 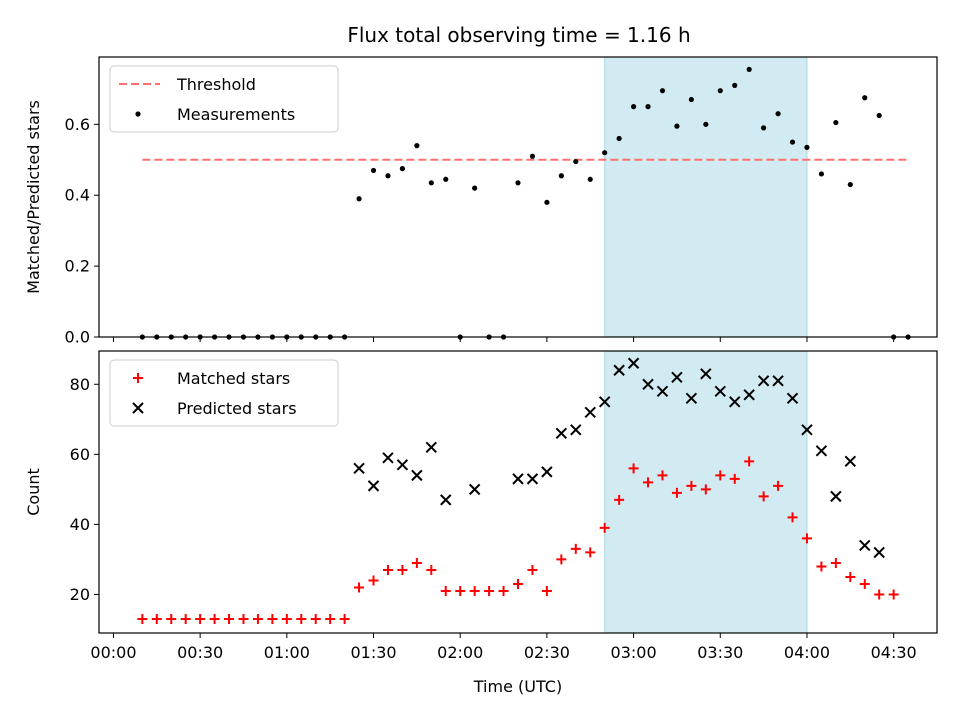 What do you see at coordinates (807, 652) in the screenshot?
I see `x-tick-label: 04:00` at bounding box center [807, 652].